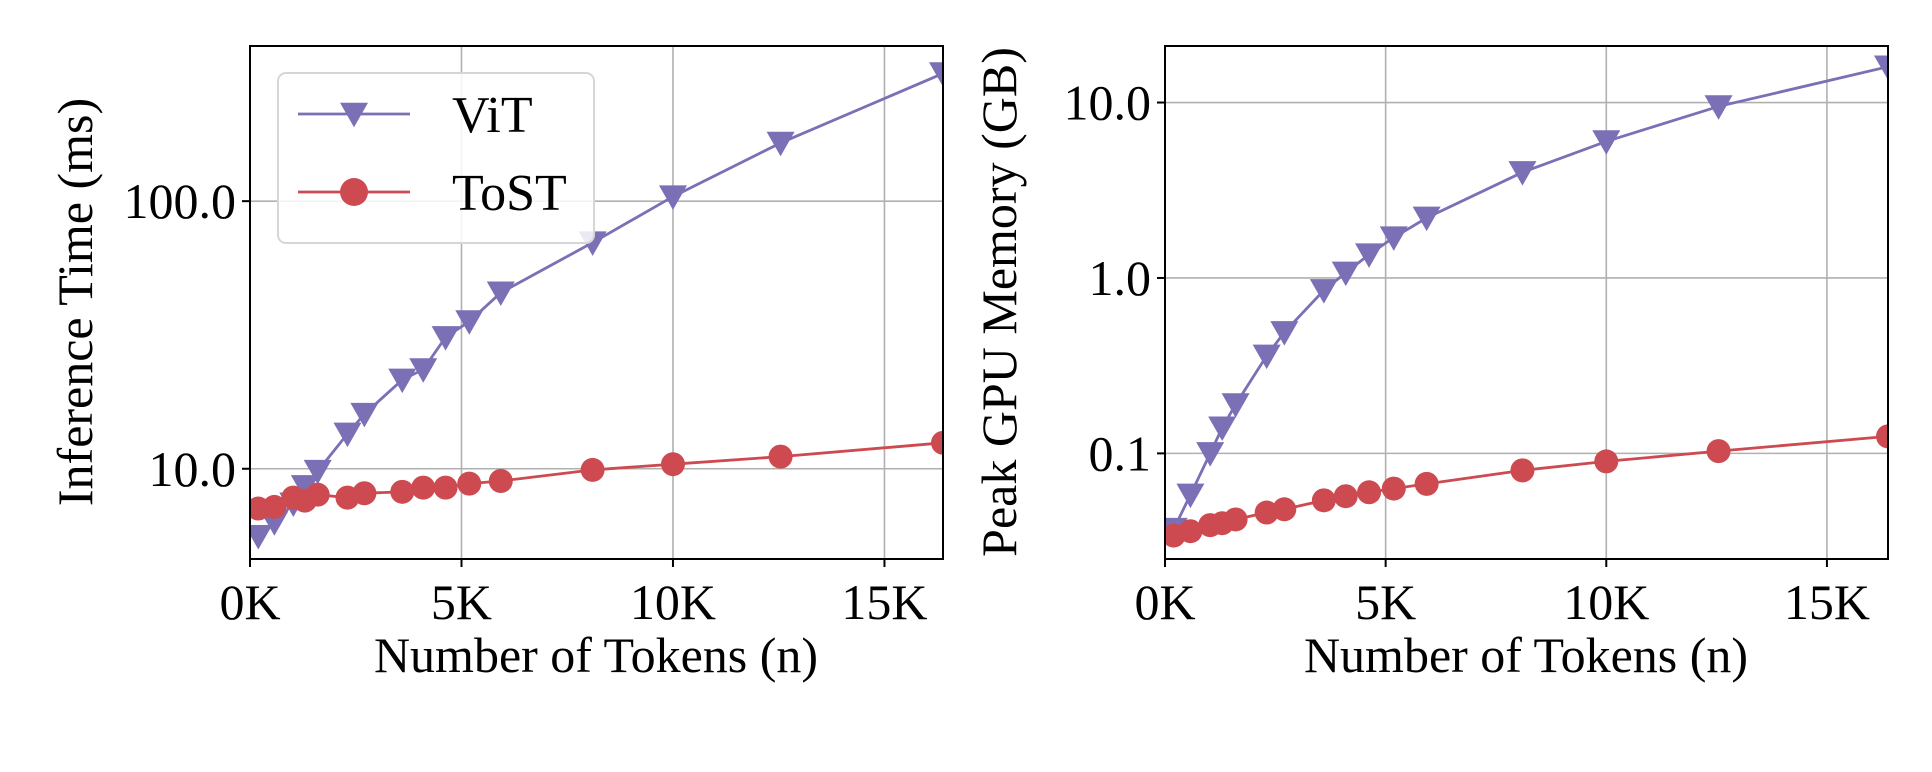 This screenshot has height=772, width=1932. What do you see at coordinates (436, 158) in the screenshot?
I see `legend: ViT ToST` at bounding box center [436, 158].